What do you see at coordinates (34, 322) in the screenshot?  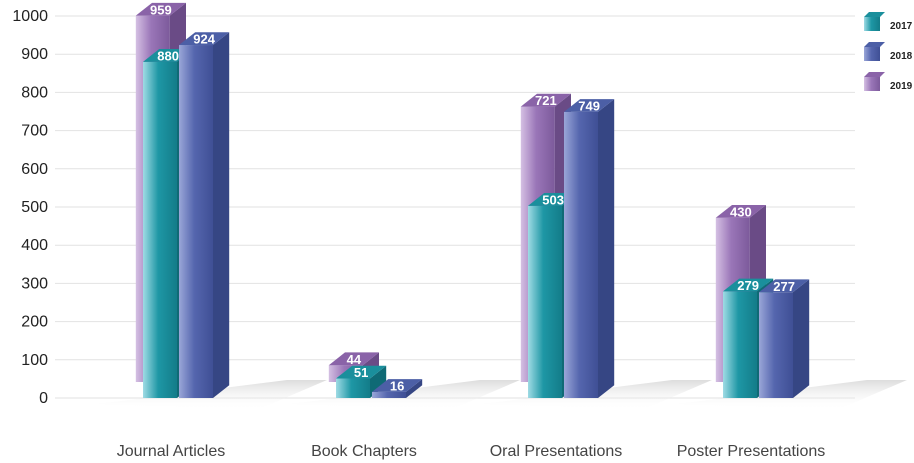 I see `y-tick-label-200: 200` at bounding box center [34, 322].